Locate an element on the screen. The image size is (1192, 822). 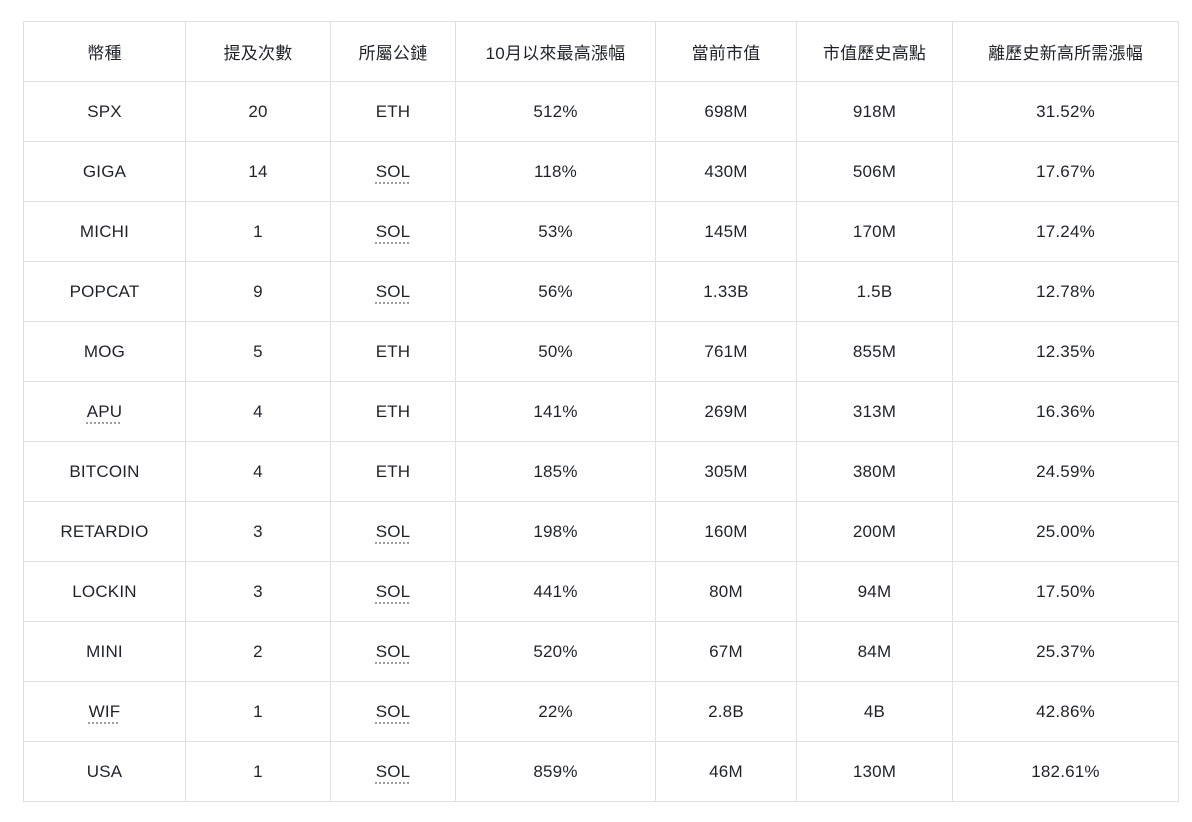
cell-ath_mcap: 506M is located at coordinates (874, 171).